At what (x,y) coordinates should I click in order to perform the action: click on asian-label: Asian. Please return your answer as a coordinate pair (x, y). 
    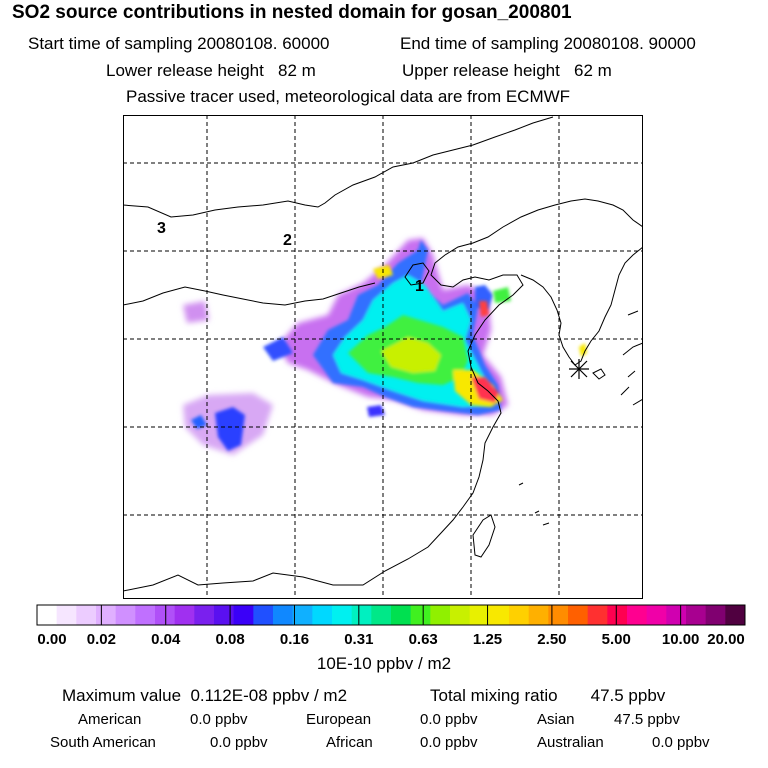
    Looking at the image, I should click on (556, 719).